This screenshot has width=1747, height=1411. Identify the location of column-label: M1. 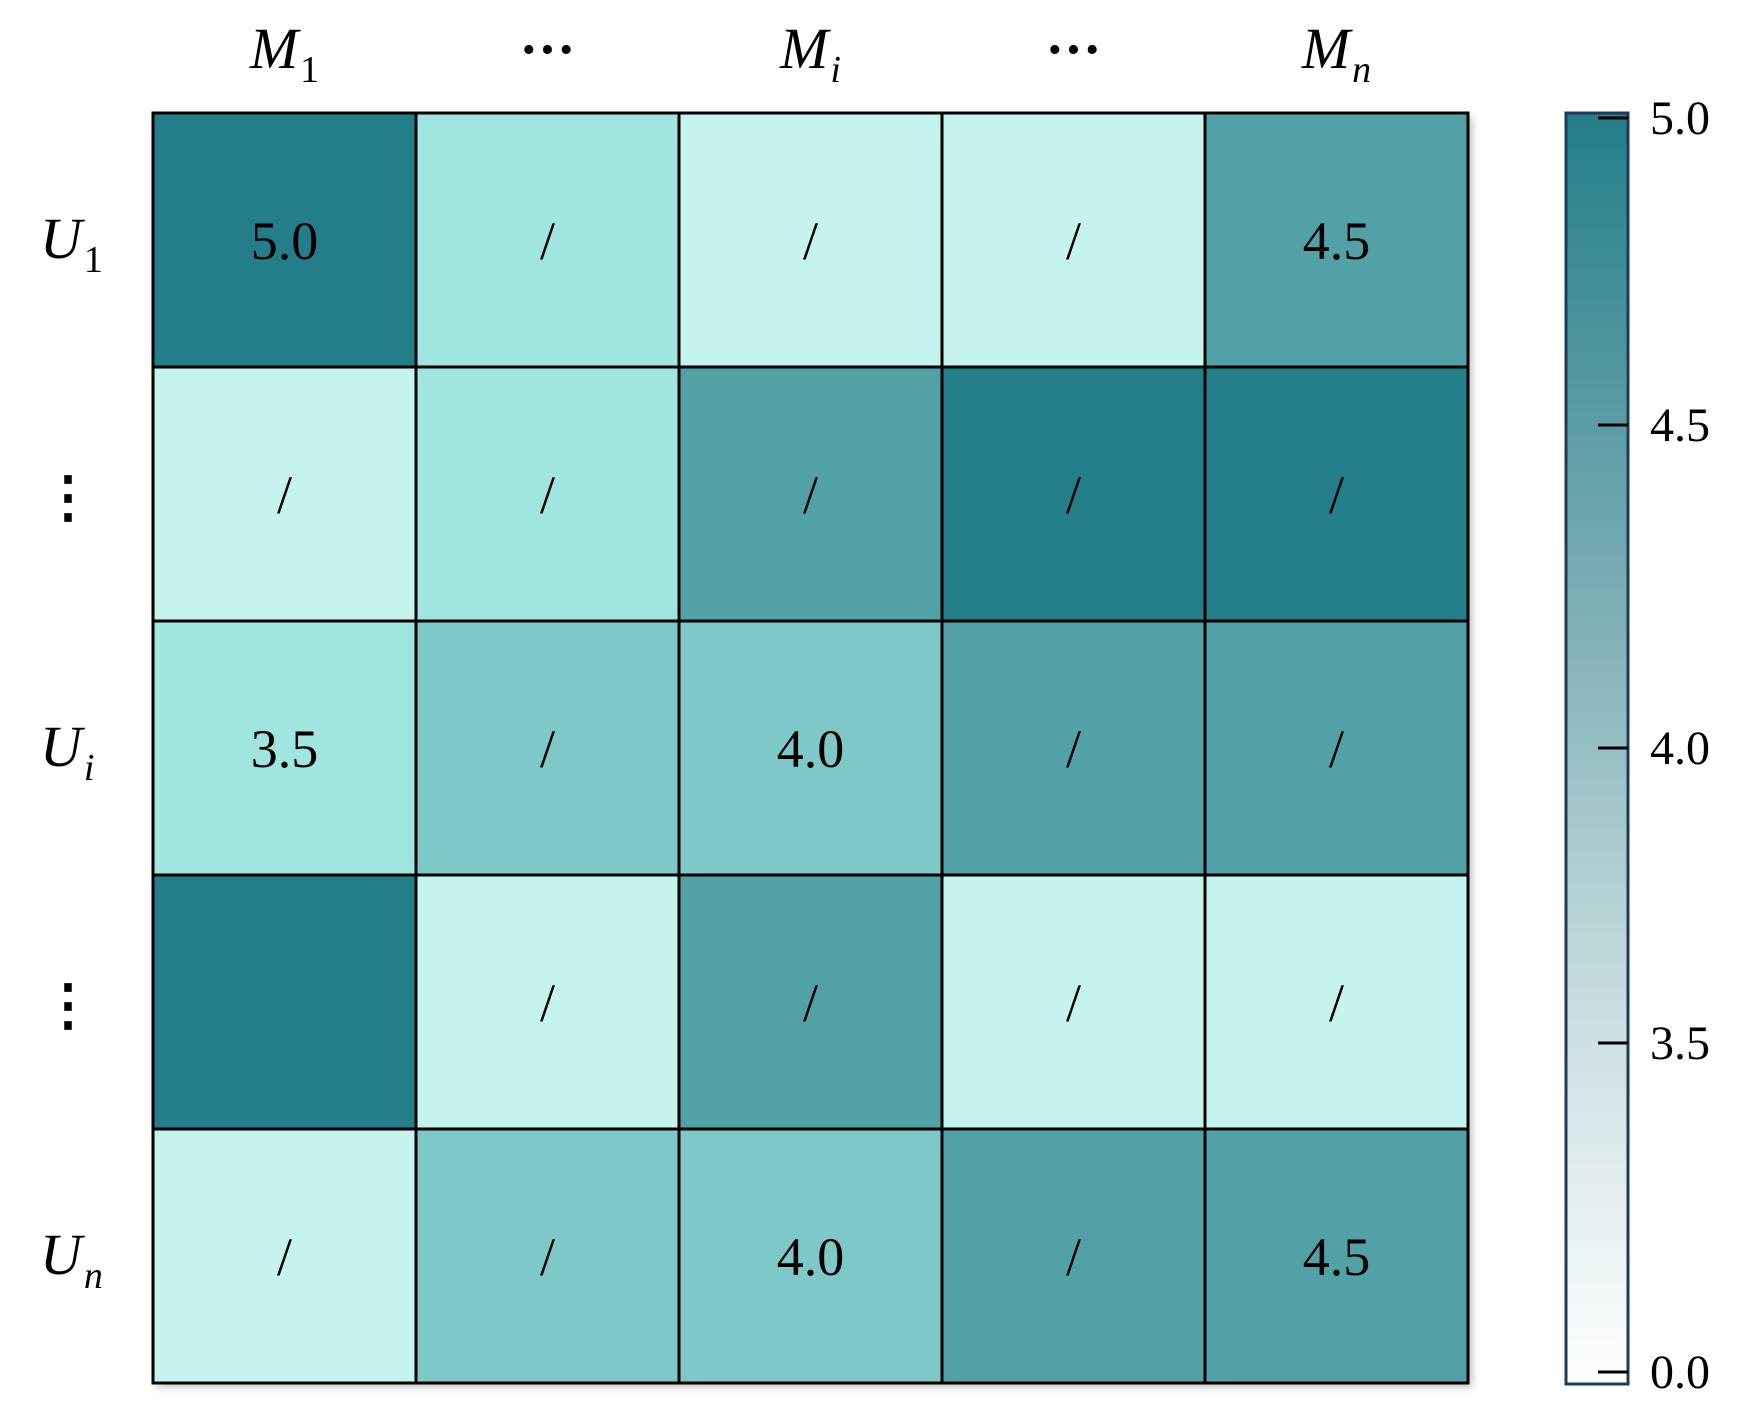
(284, 53).